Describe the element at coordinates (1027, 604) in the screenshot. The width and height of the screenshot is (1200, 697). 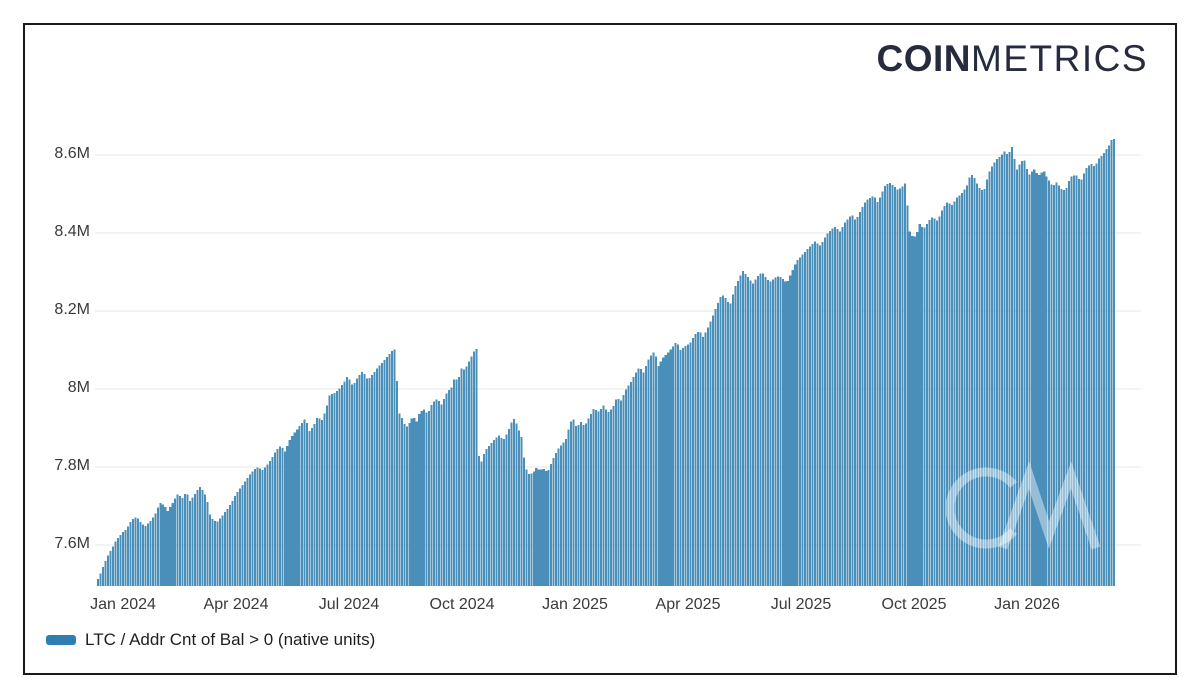
I see `x-axis-label-jan-2026: Jan 2026` at that location.